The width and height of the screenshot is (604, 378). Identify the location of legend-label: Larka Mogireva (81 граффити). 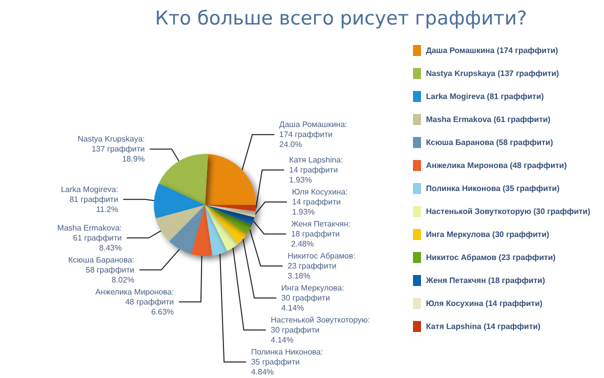
(485, 96).